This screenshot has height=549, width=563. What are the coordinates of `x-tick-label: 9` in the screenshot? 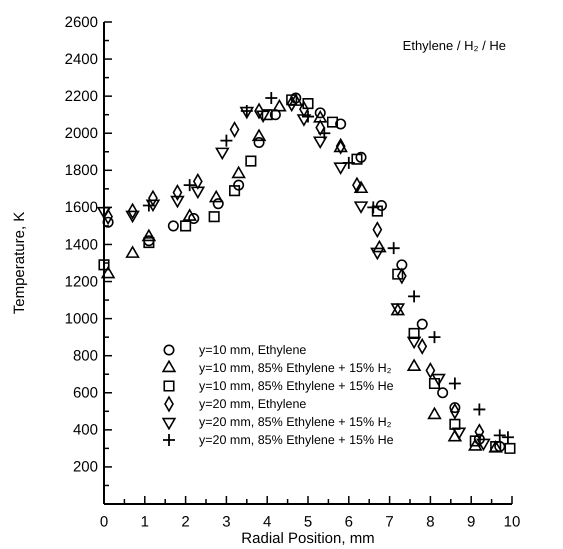 It's located at (471, 522).